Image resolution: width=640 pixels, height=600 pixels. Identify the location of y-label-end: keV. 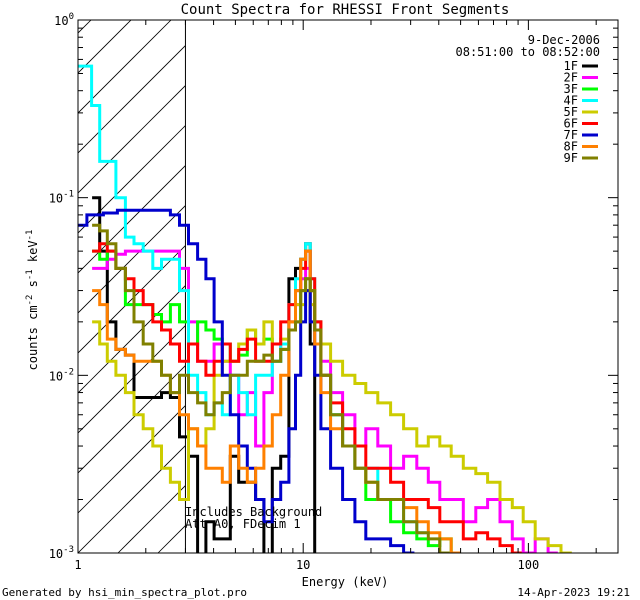
(33, 254).